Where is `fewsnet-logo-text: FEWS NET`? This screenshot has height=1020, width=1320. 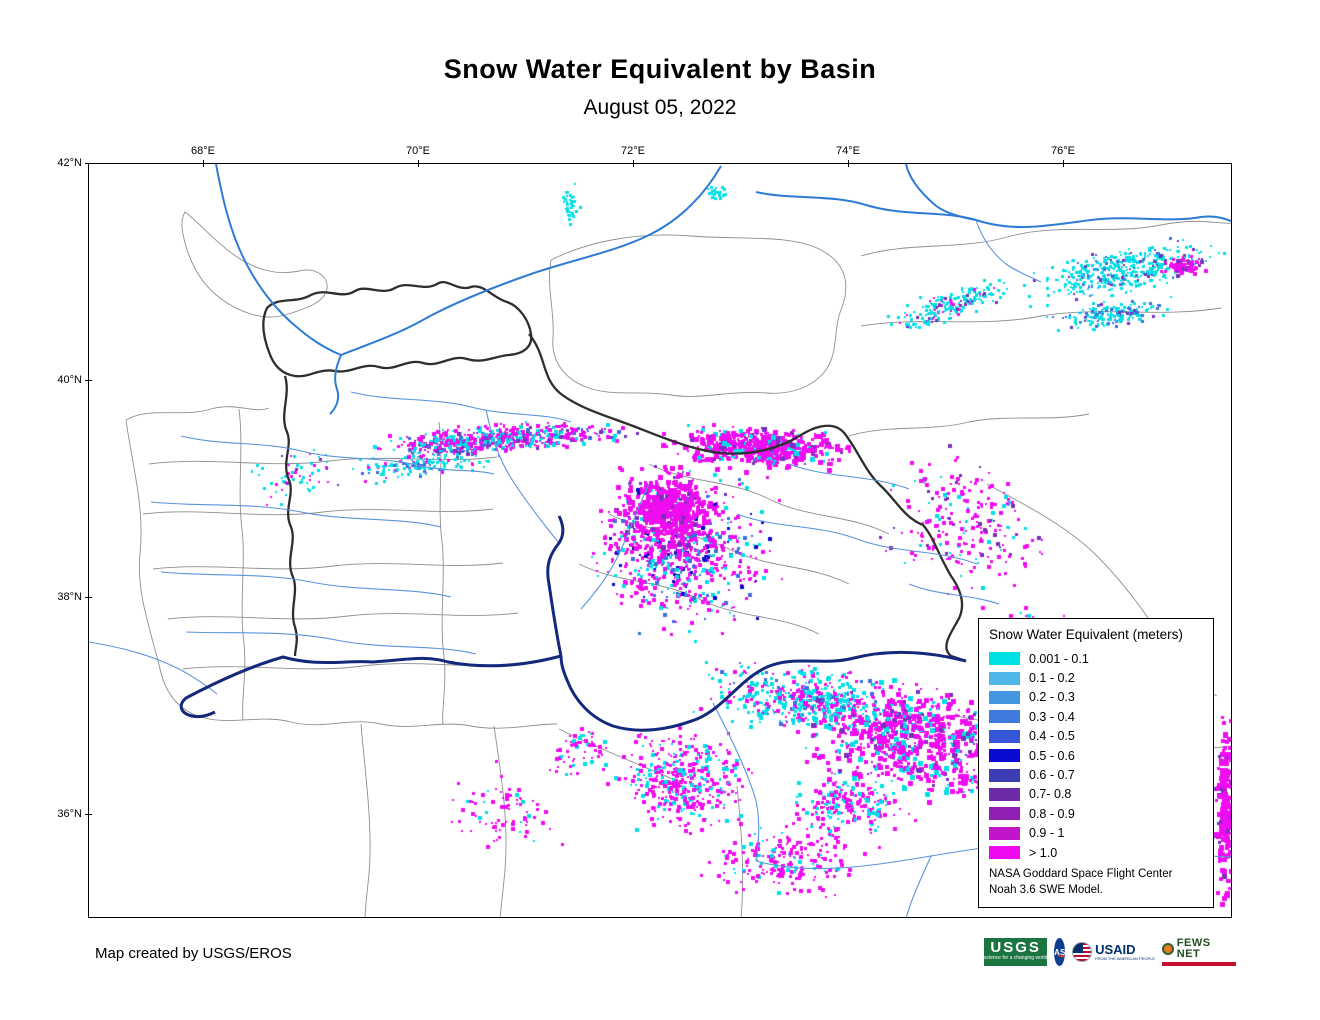 fewsnet-logo-text: FEWS NET is located at coordinates (1193, 948).